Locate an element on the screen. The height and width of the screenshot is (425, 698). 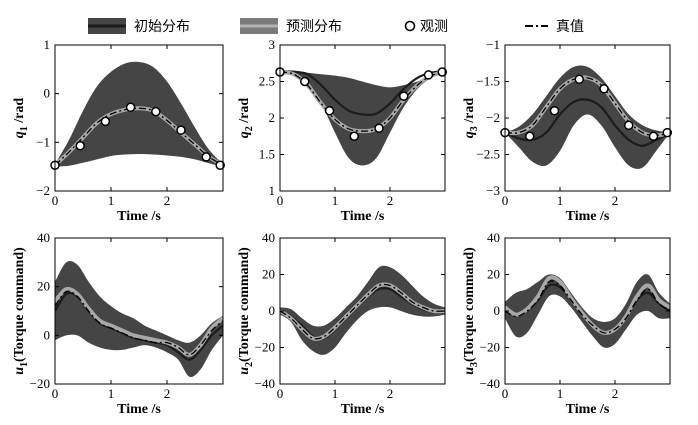
y-axis-label: q1 /rad is located at coordinates (21, 118).